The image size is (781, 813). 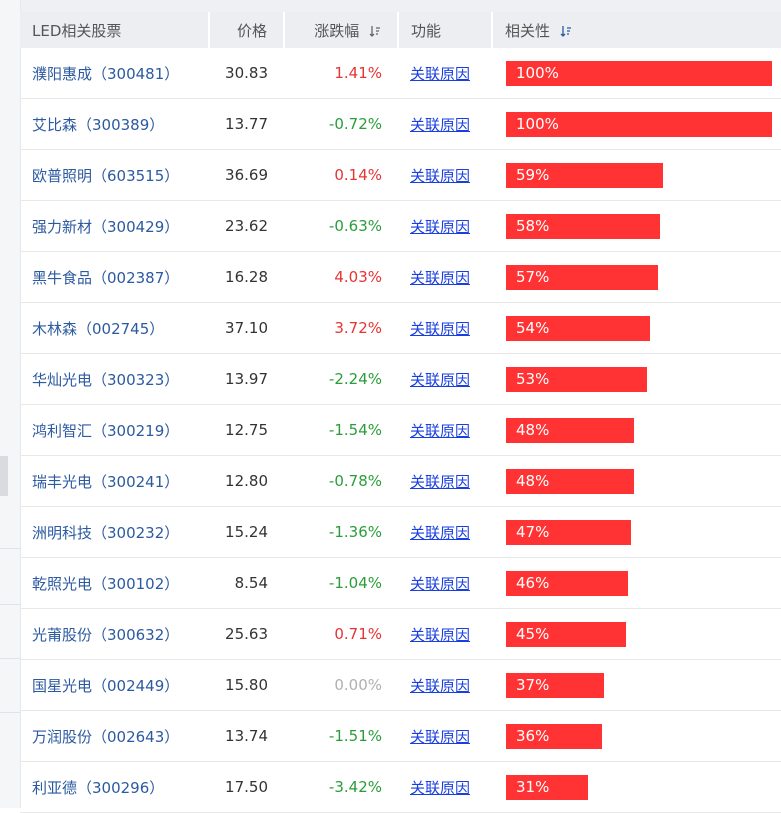 I want to click on stock-name: 国星光电（002449）, so click(x=114, y=685).